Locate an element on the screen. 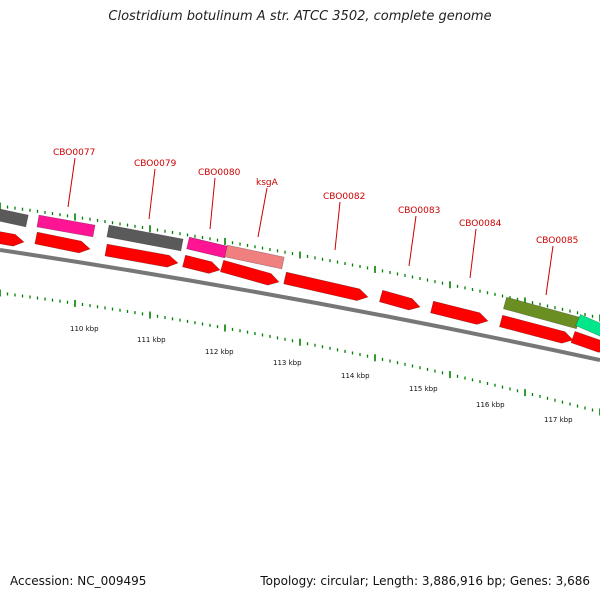  accession-text: Accession: NC_009495 is located at coordinates (78, 581).